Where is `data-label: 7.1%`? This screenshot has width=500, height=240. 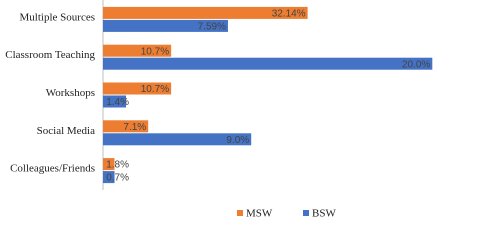 data-label: 7.1% is located at coordinates (134, 127).